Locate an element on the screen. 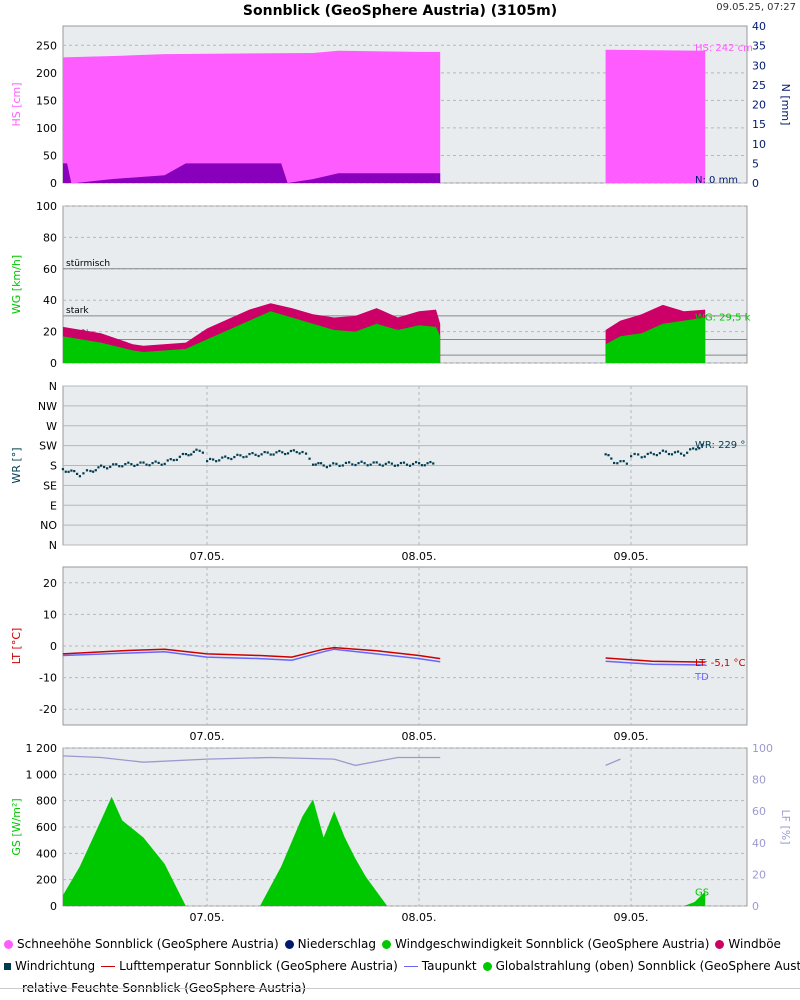 This screenshot has height=1000, width=800. y-tick-label: 100 is located at coordinates (46, 206).